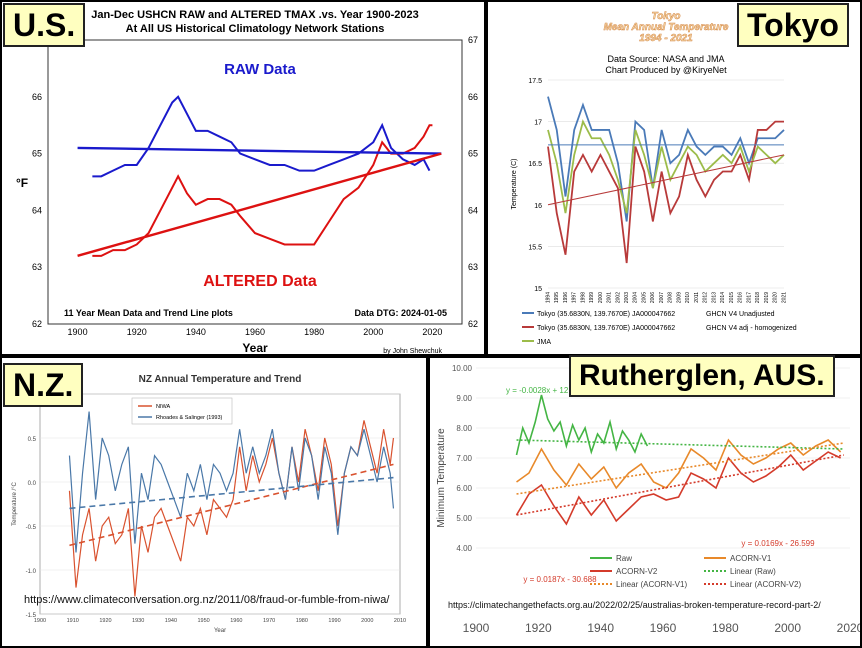 The image size is (862, 648). What do you see at coordinates (592, 297) in the screenshot?
I see `tokyo-xtick: 1999` at bounding box center [592, 297].